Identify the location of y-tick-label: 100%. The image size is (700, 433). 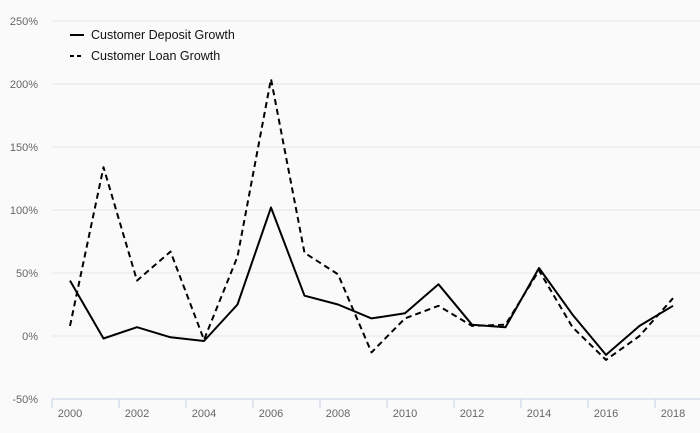
(24, 211).